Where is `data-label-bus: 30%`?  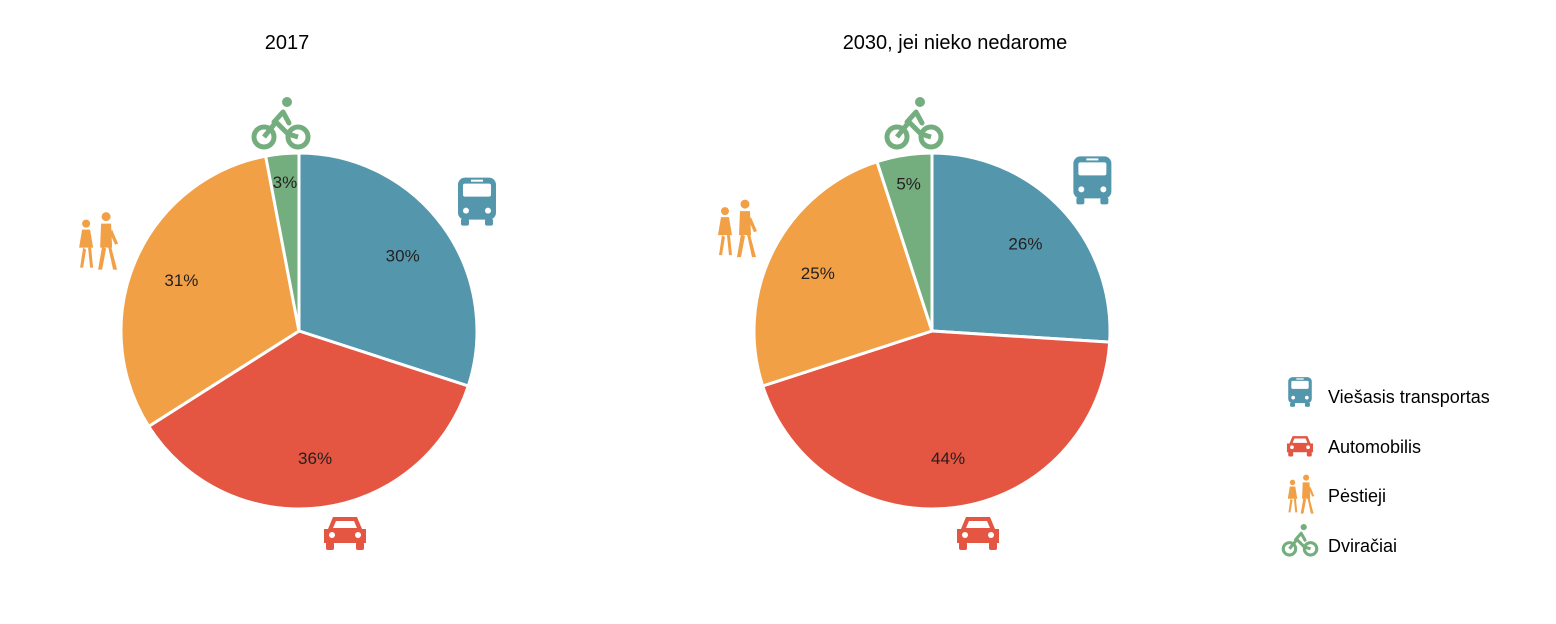 data-label-bus: 30% is located at coordinates (403, 256).